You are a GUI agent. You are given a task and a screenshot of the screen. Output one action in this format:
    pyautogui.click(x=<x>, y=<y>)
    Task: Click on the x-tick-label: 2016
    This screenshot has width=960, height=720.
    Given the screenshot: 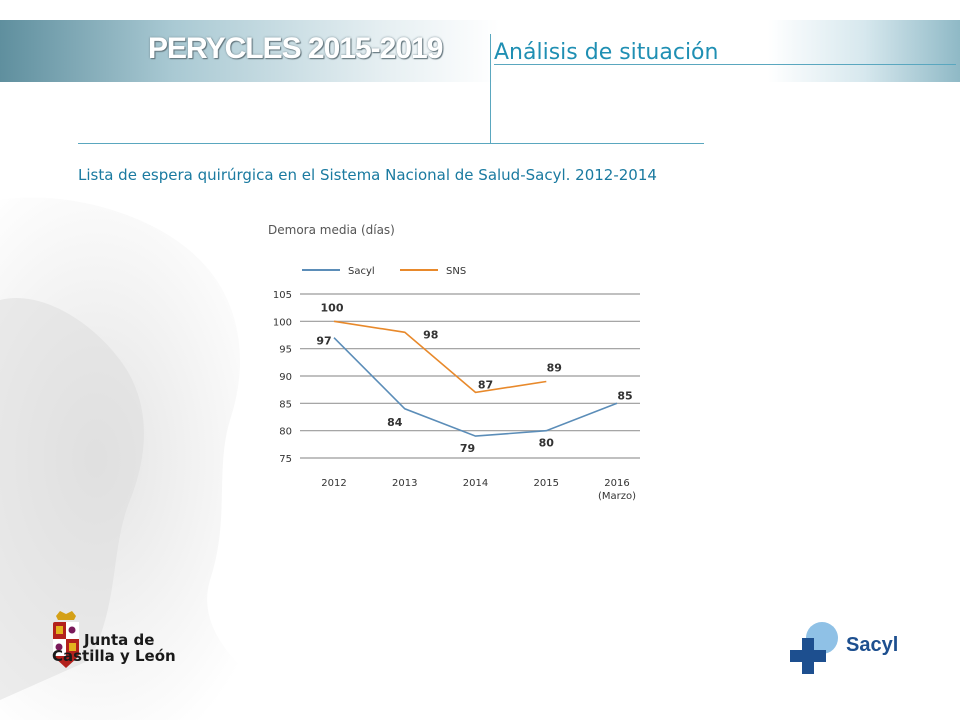 What is the action you would take?
    pyautogui.click(x=616, y=483)
    